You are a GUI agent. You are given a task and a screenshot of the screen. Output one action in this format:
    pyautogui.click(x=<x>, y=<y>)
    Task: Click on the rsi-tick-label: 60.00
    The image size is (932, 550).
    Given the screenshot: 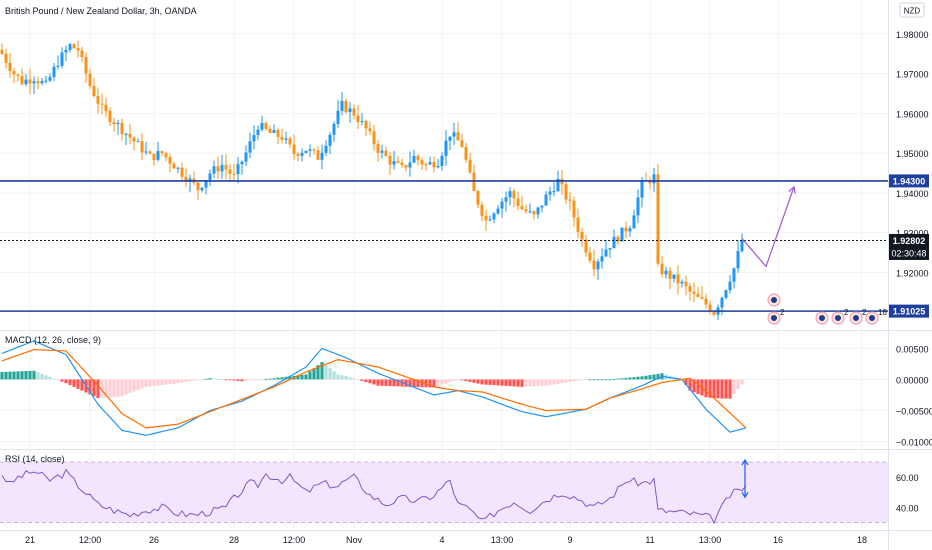 What is the action you would take?
    pyautogui.click(x=907, y=478)
    